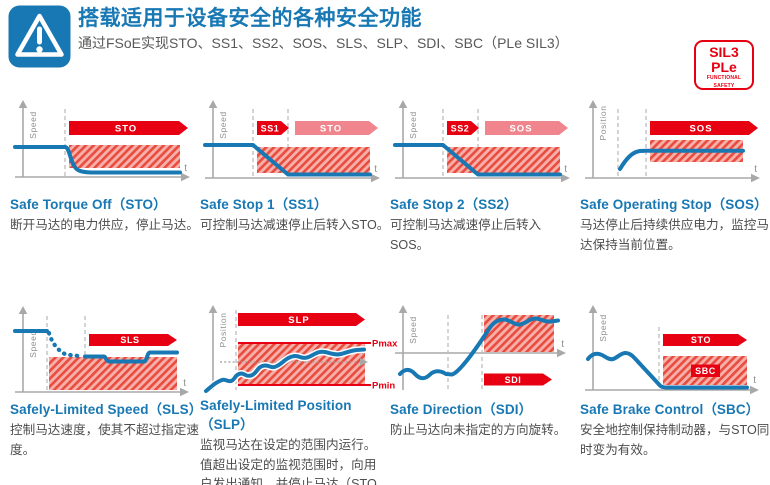 This screenshot has width=770, height=485. Describe the element at coordinates (66, 344) in the screenshot. I see `speed-curve-dotted` at that location.